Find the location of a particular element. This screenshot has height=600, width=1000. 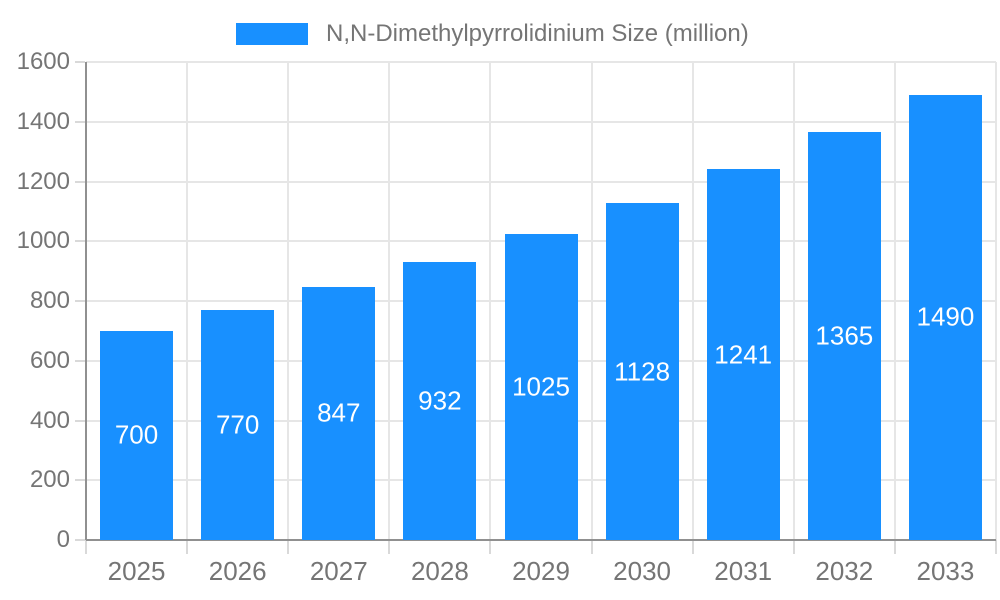

bar: 847 is located at coordinates (339, 413).